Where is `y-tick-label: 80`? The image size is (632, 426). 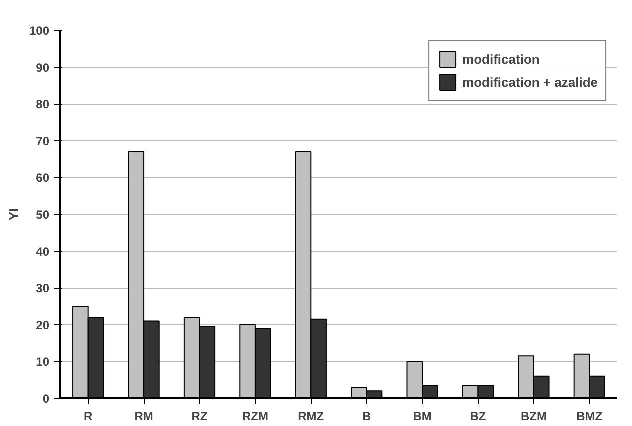 y-tick-label: 80 is located at coordinates (43, 105).